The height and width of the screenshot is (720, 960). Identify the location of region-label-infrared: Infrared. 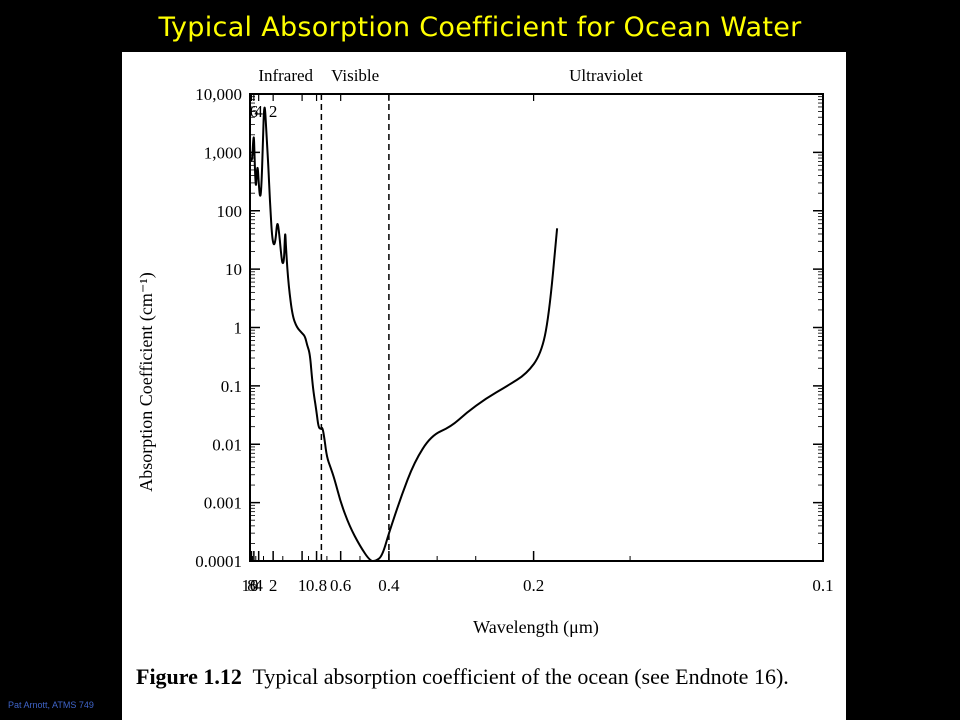
(285, 75).